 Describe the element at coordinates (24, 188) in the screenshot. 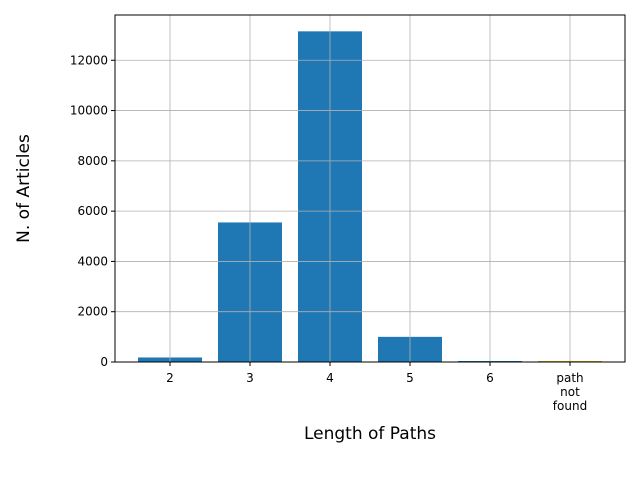

I see `y-axis-title: N. of Articles` at that location.